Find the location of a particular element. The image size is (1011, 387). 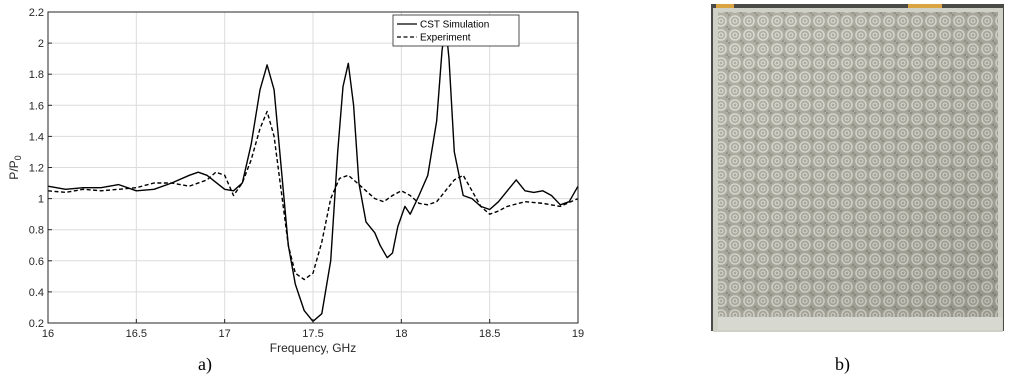

panel-bottom-edge is located at coordinates (860, 323).